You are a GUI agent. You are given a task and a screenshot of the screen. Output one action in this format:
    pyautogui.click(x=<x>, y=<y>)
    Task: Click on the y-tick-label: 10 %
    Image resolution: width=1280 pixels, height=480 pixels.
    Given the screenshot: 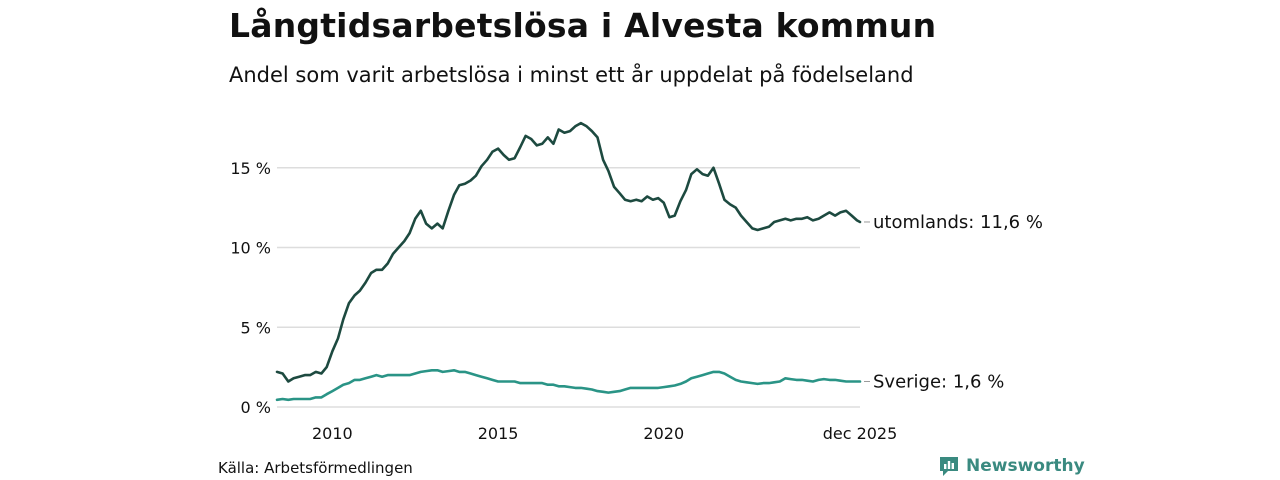 What is the action you would take?
    pyautogui.click(x=250, y=248)
    